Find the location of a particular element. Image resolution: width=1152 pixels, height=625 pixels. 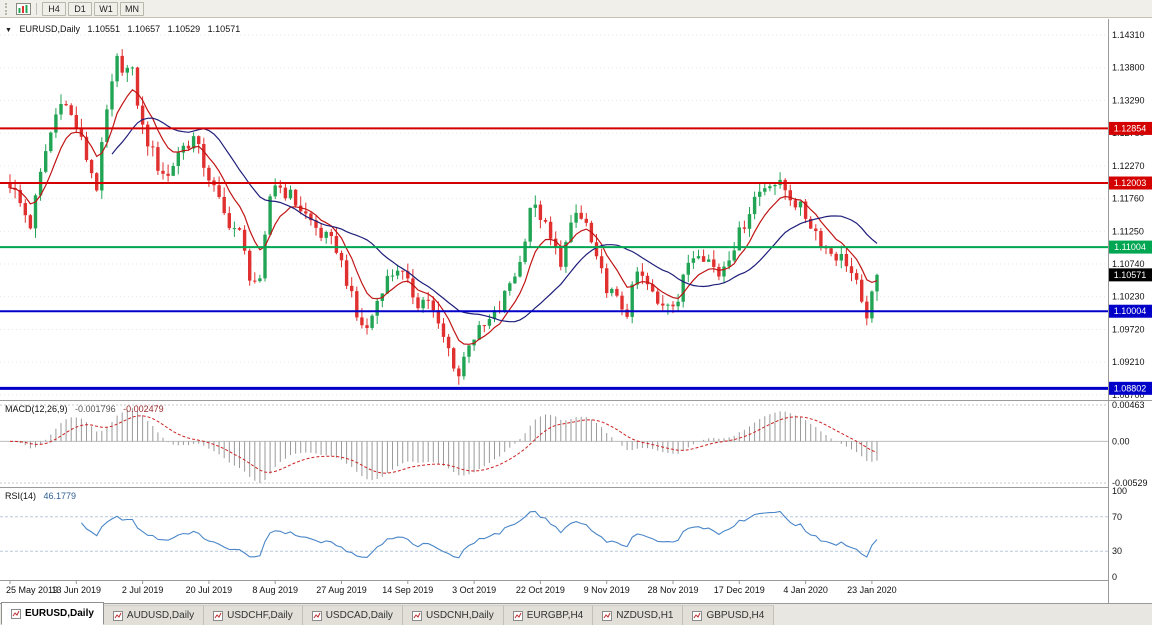

macd-main-value: -0.001796 is located at coordinates (95, 409).